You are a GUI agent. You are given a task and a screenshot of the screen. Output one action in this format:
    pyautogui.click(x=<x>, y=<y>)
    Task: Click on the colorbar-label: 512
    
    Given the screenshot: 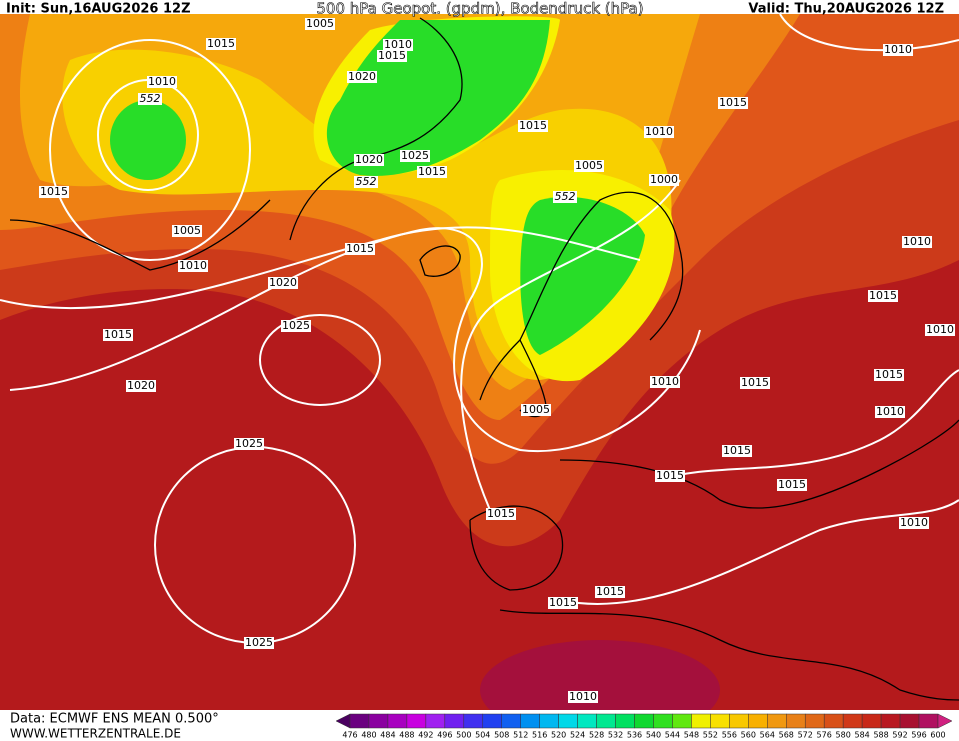 What is the action you would take?
    pyautogui.click(x=520, y=735)
    